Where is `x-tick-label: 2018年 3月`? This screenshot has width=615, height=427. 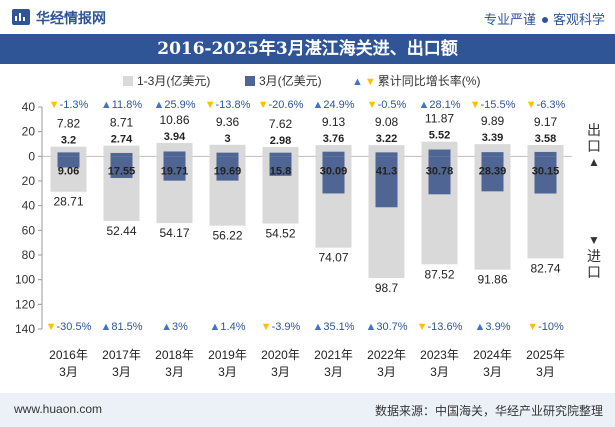 x-tick-label: 2018年 3月 is located at coordinates (174, 363).